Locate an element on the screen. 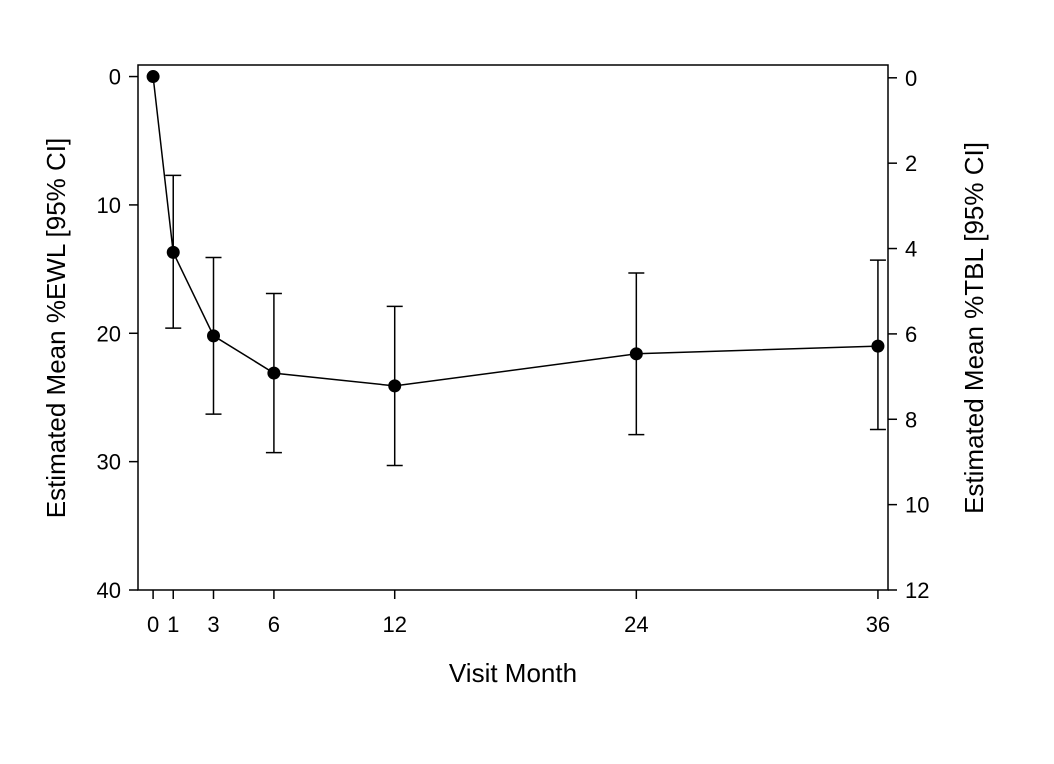 This screenshot has width=1054, height=764. y-right-tick-label: 6 is located at coordinates (911, 334).